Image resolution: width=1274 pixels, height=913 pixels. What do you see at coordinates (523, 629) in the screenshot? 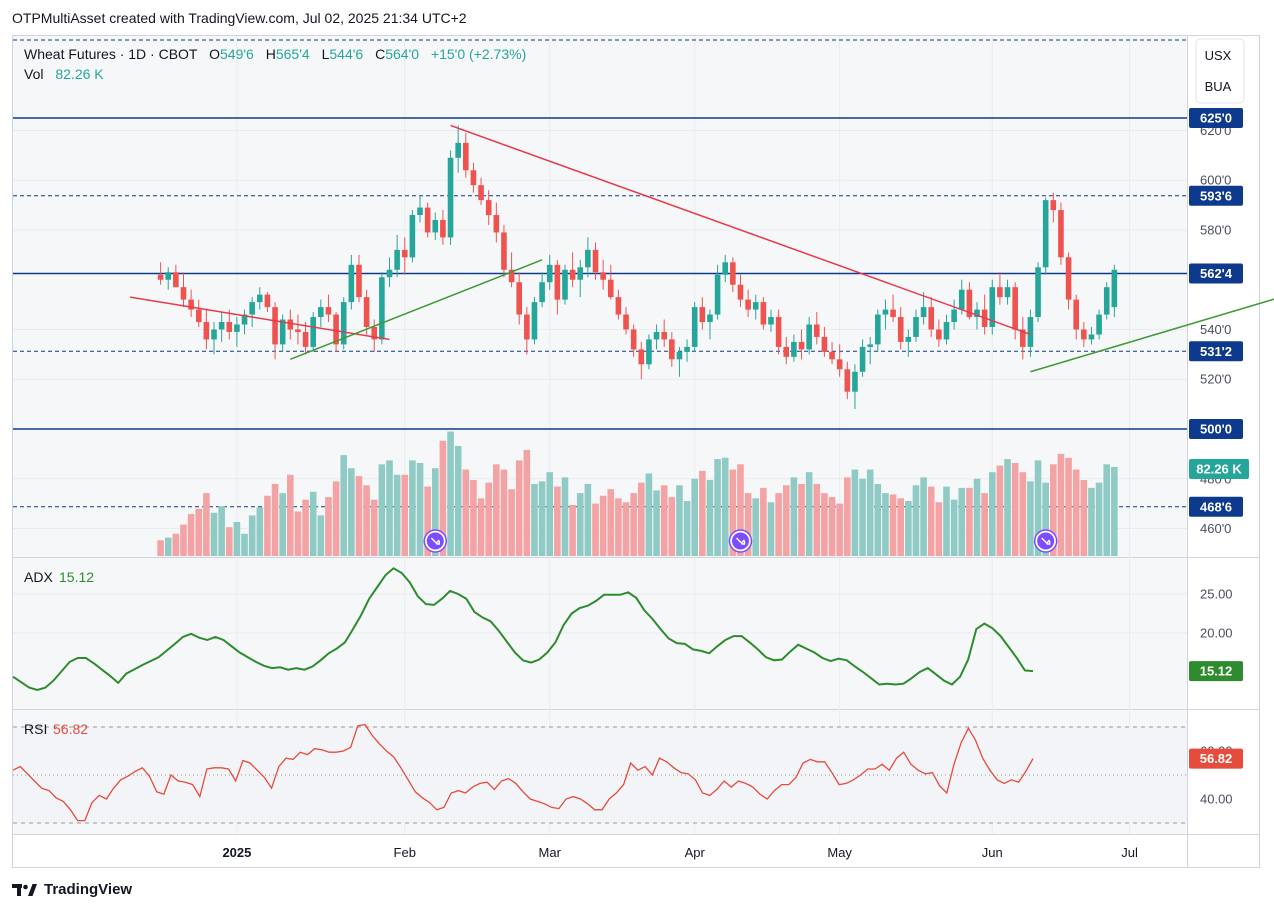
I see `adx-line` at bounding box center [523, 629].